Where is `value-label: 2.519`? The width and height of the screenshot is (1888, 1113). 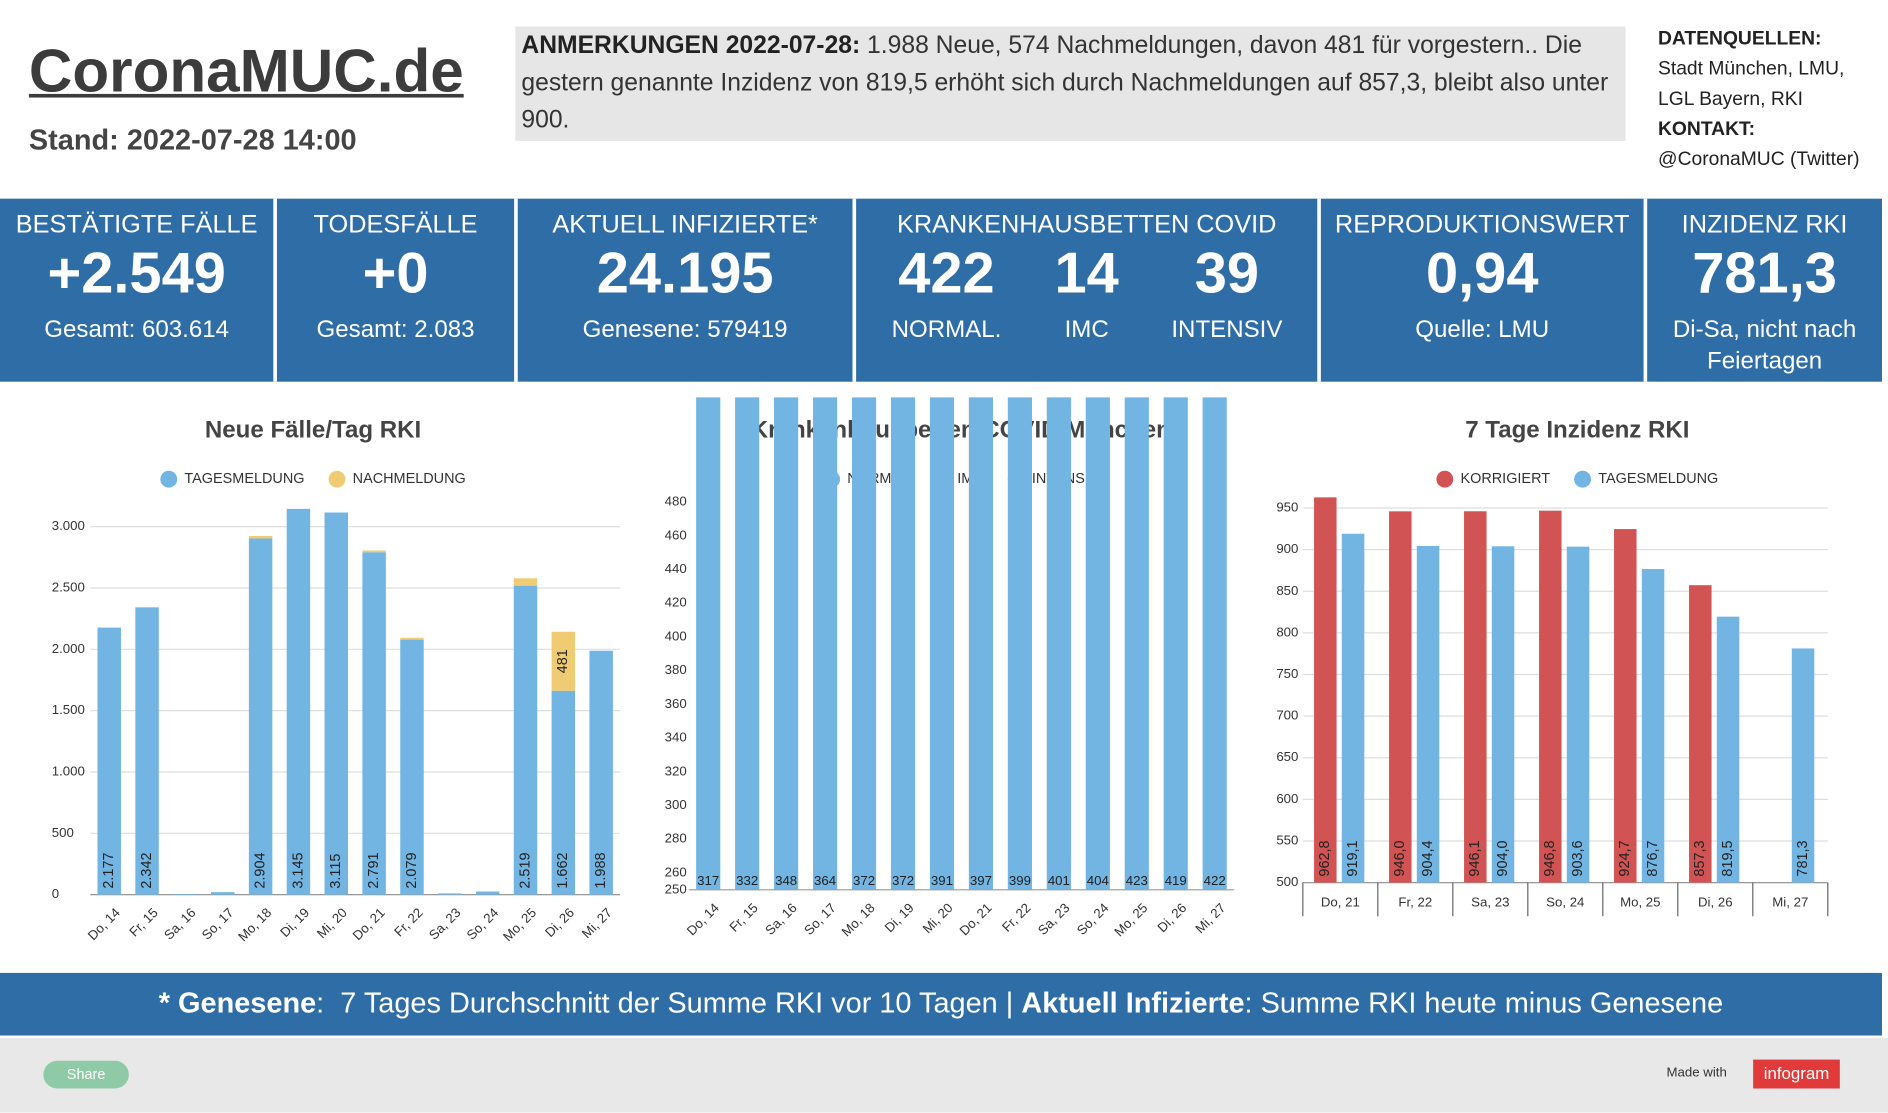
value-label: 2.519 is located at coordinates (525, 870).